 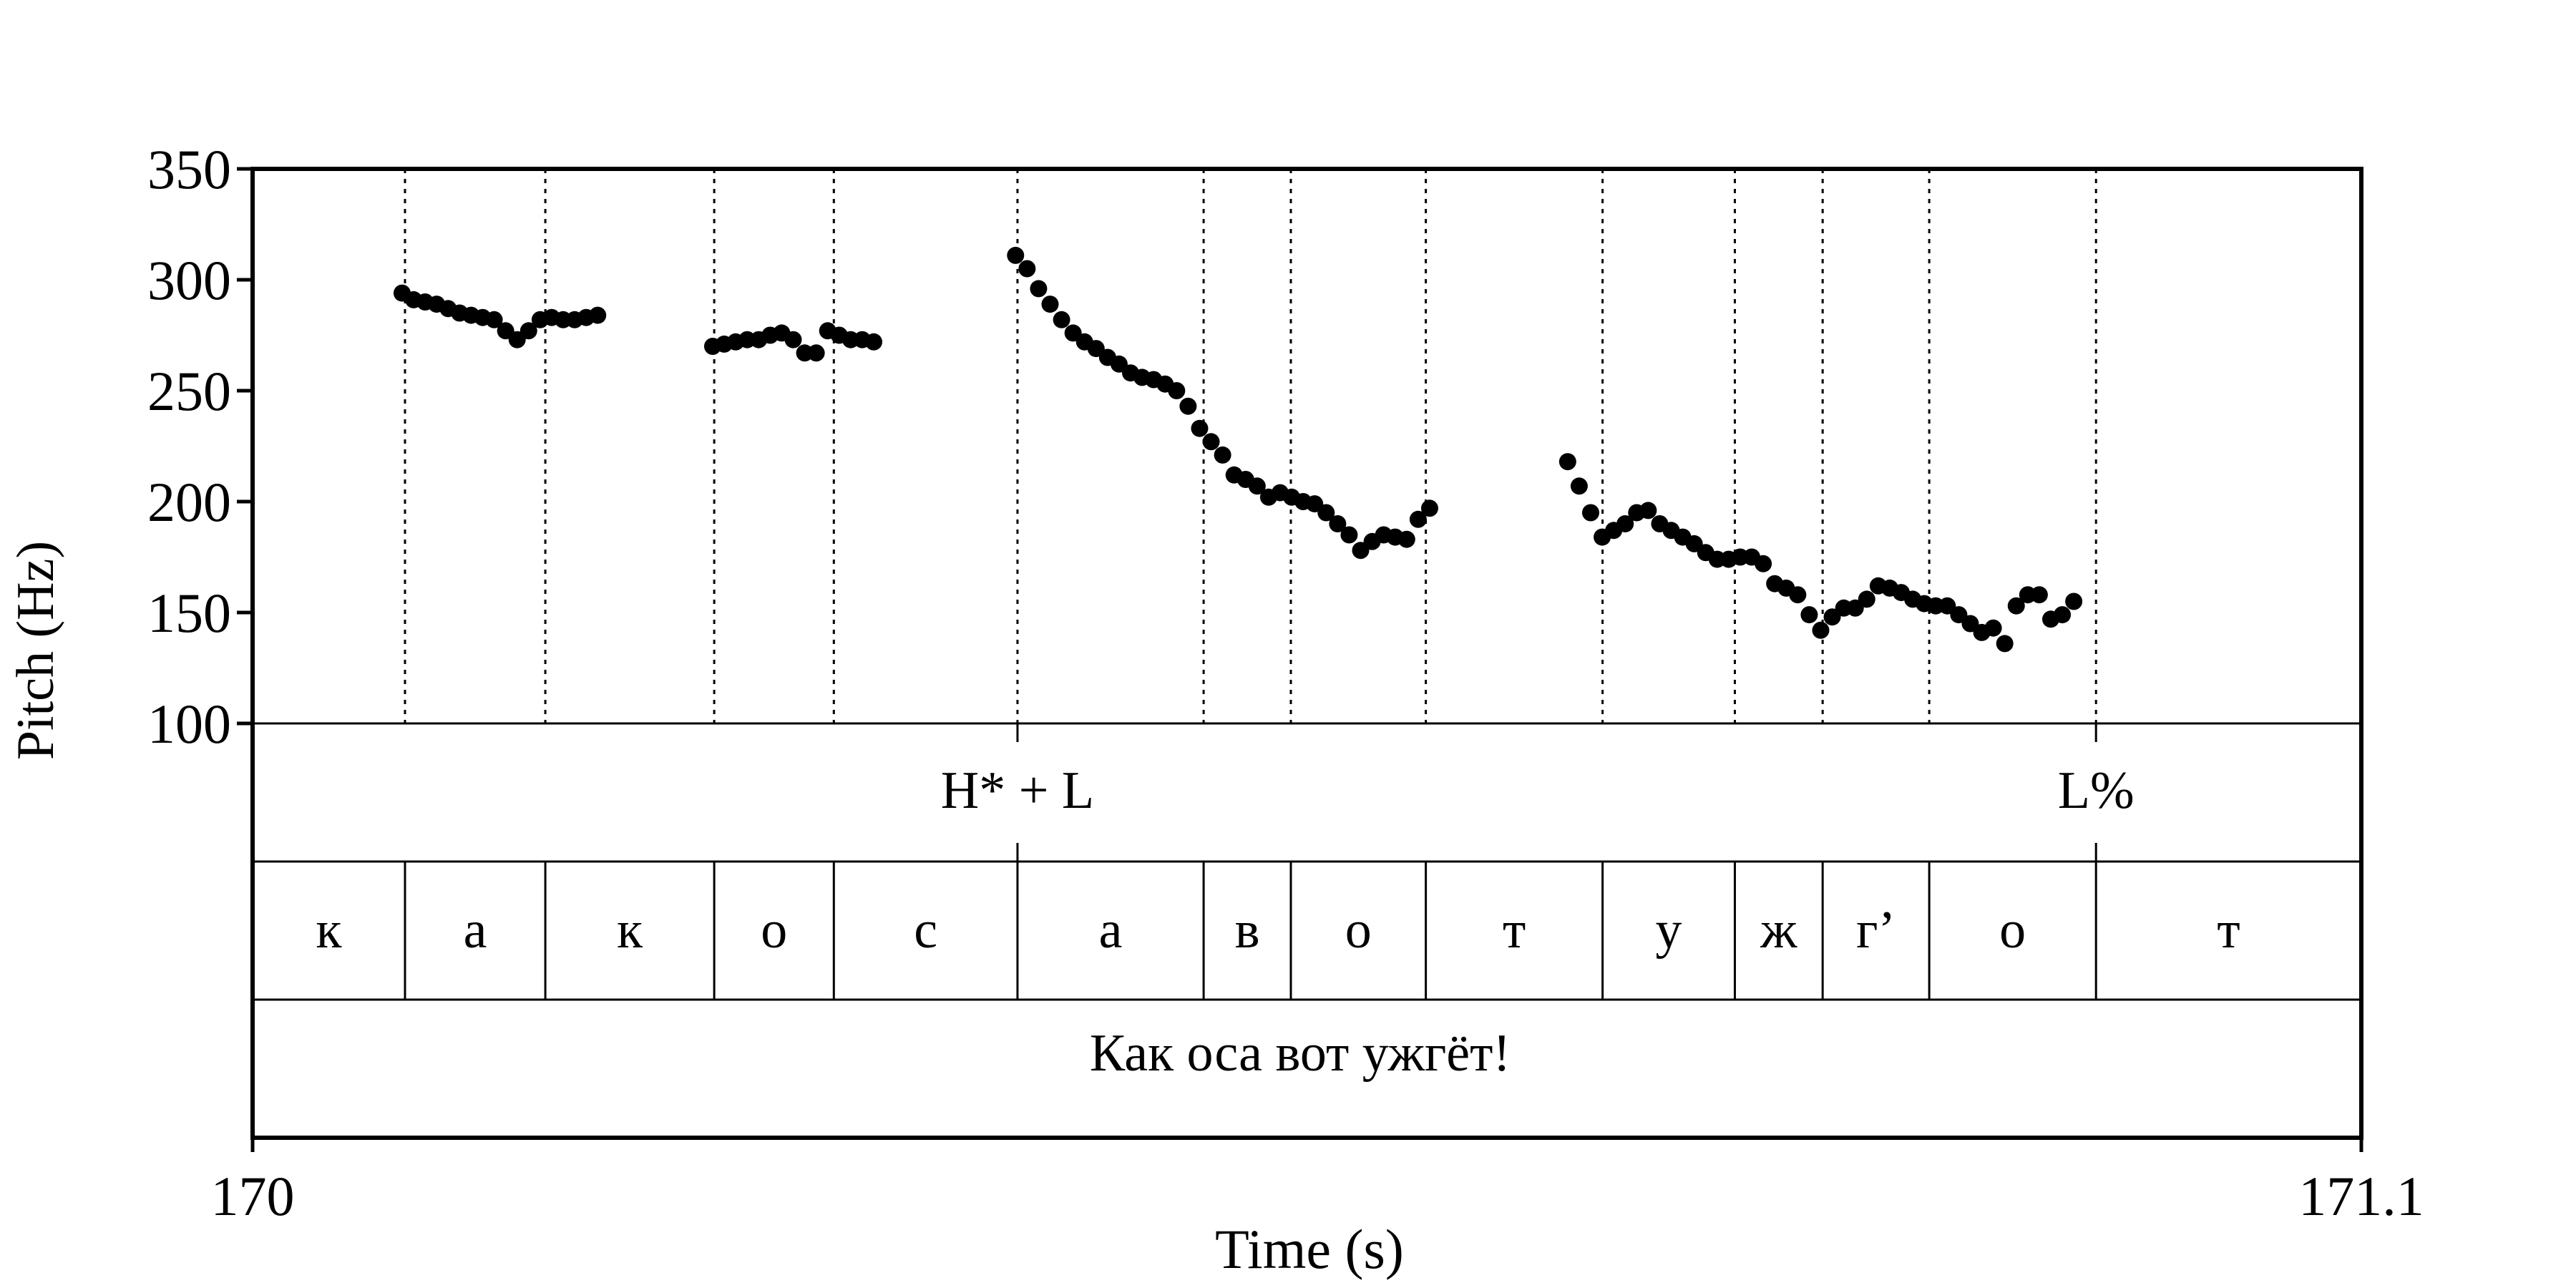 What do you see at coordinates (2361, 1196) in the screenshot?
I see `x-tick-label: 171.1` at bounding box center [2361, 1196].